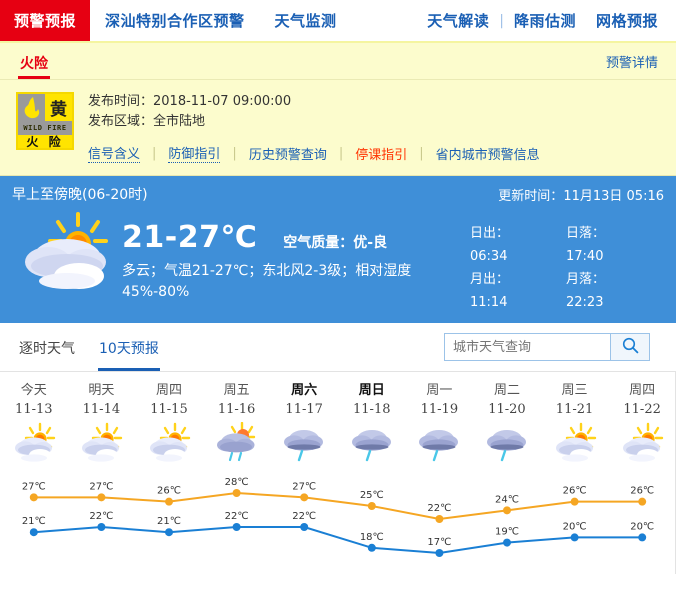 The width and height of the screenshot is (676, 596). What do you see at coordinates (114, 153) in the screenshot?
I see `link-signal-meaning: 信号含义` at bounding box center [114, 153].